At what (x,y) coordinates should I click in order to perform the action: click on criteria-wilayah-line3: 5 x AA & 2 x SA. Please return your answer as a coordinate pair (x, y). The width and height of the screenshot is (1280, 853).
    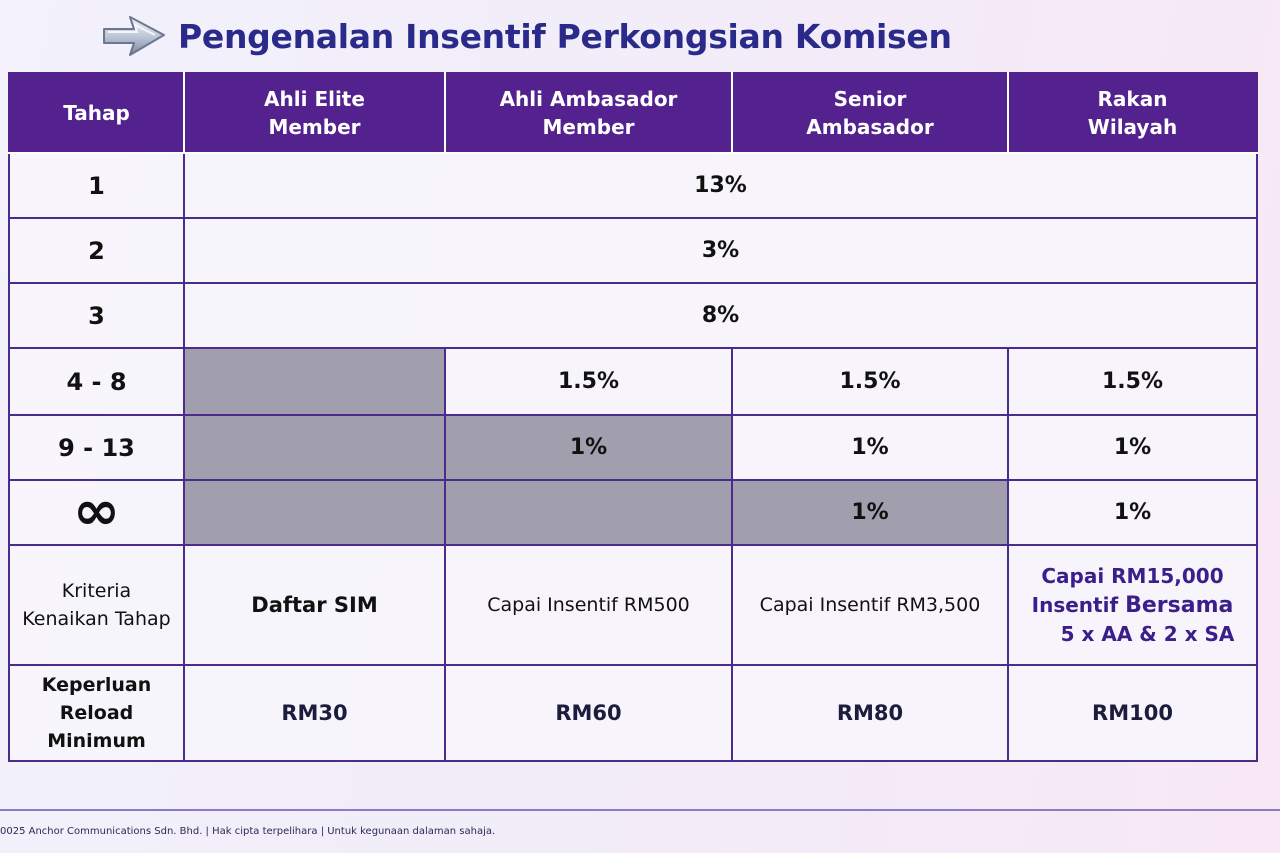
    Looking at the image, I should click on (1147, 633).